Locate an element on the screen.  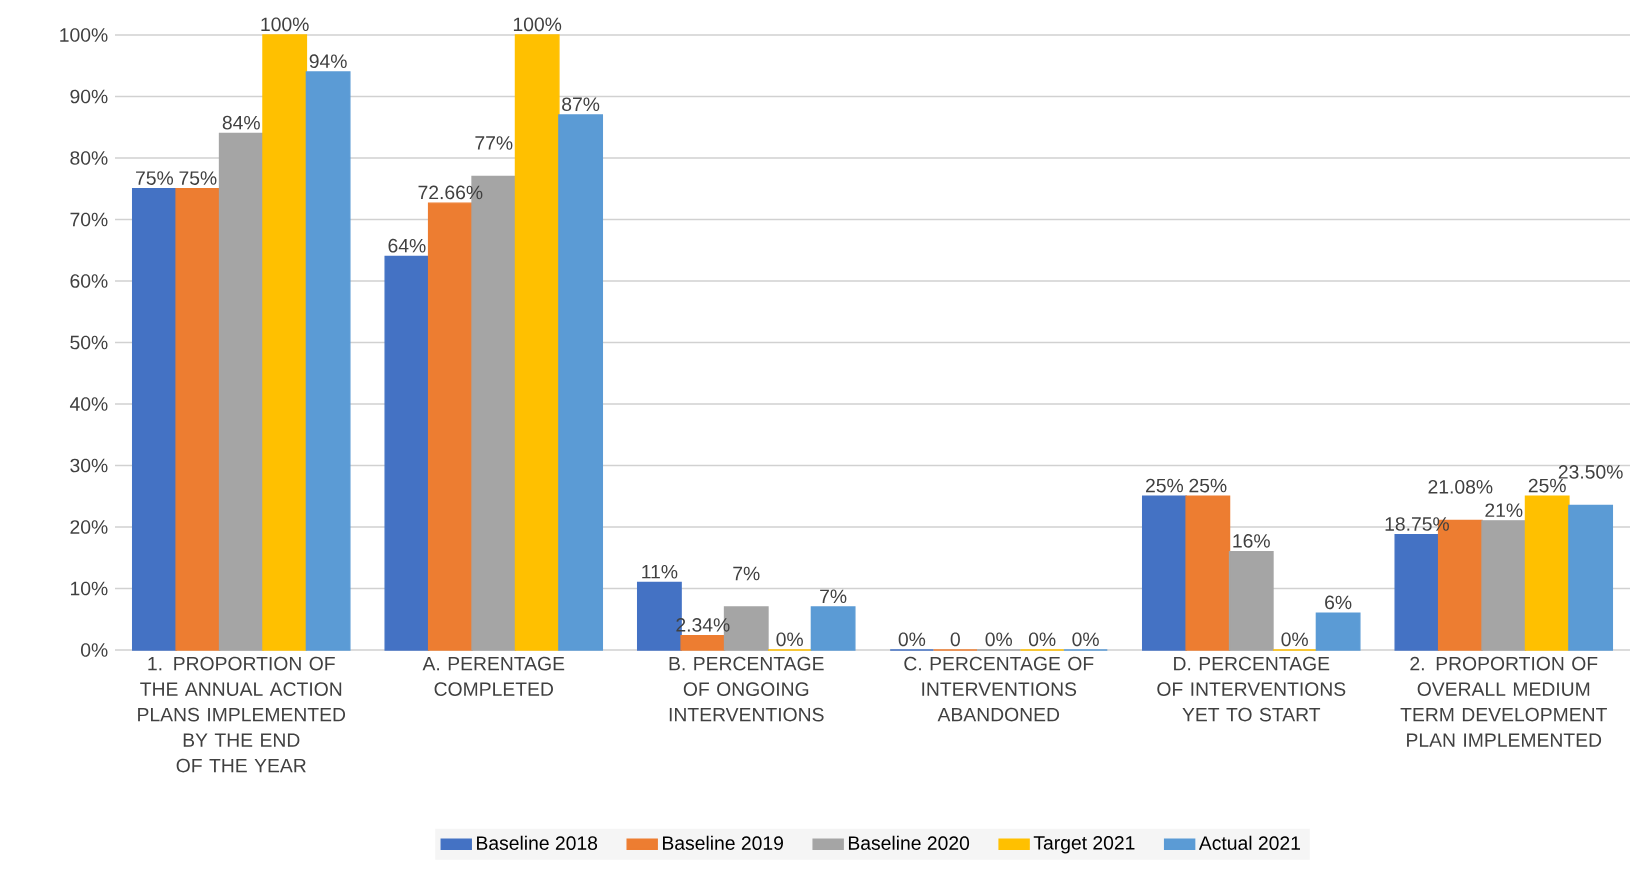
x-tick-label: 2. PROPORTION OF OVERALL MEDIUM TERM DEVELOPMENT PLAN IMPLEMENTED is located at coordinates (1503, 701).